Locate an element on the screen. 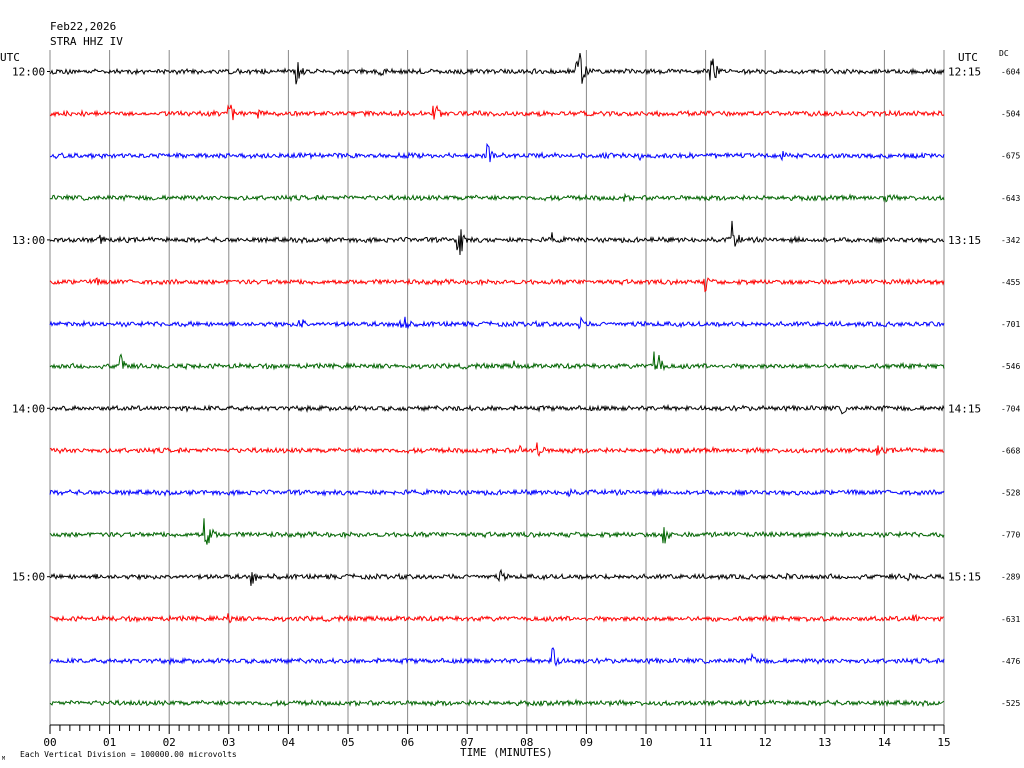  left-time-label-8: 14:00 is located at coordinates (28, 408).